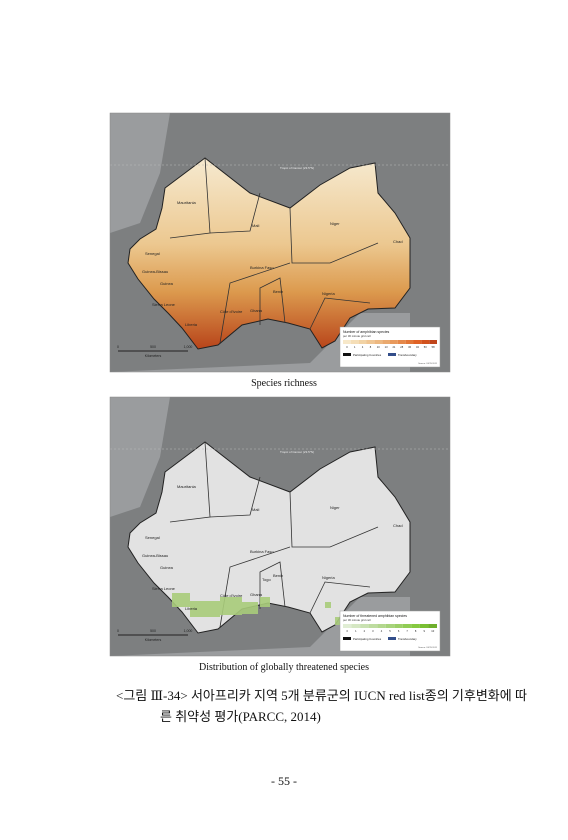  I want to click on legend-tick: 13, so click(386, 347).